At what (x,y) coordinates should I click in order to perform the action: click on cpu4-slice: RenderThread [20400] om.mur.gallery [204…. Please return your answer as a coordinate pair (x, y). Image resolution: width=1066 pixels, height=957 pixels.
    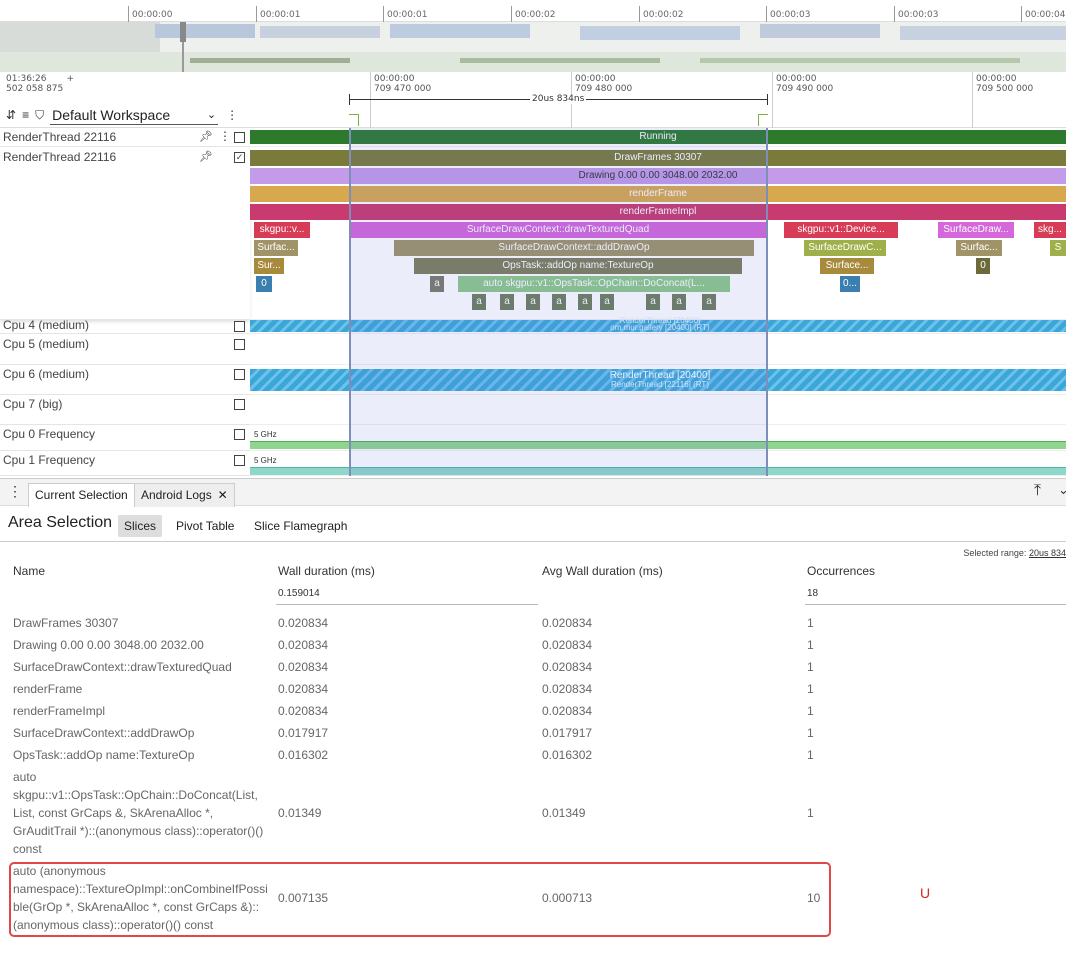
    Looking at the image, I should click on (658, 324).